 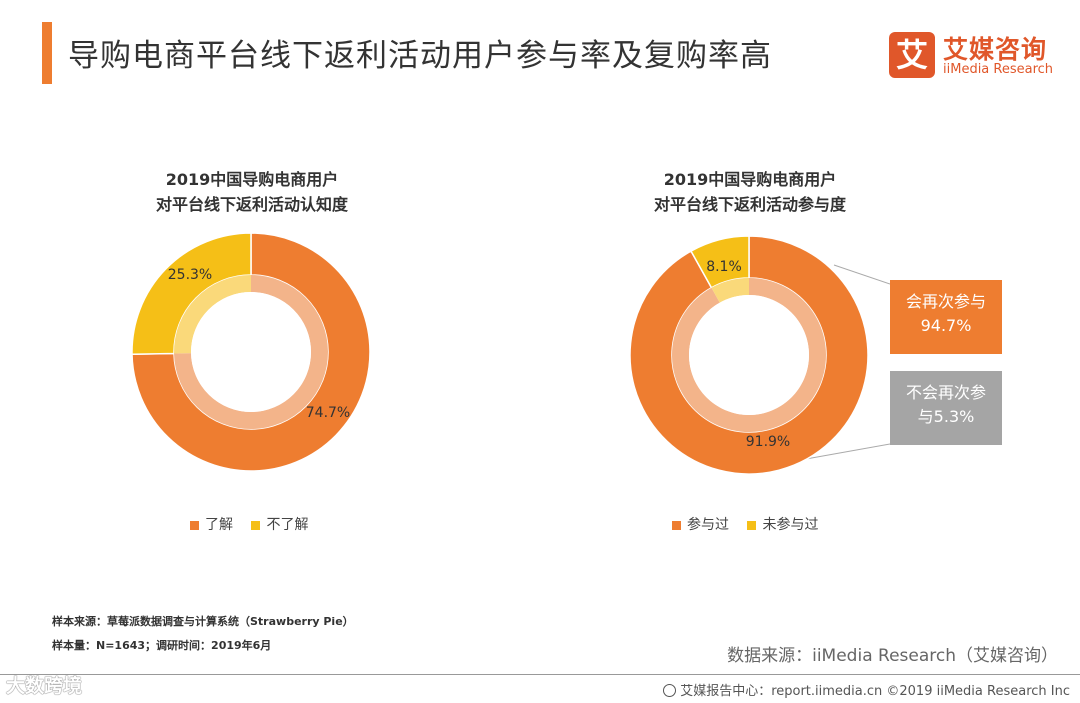 I want to click on legend-item-know: 了解, so click(x=211, y=524).